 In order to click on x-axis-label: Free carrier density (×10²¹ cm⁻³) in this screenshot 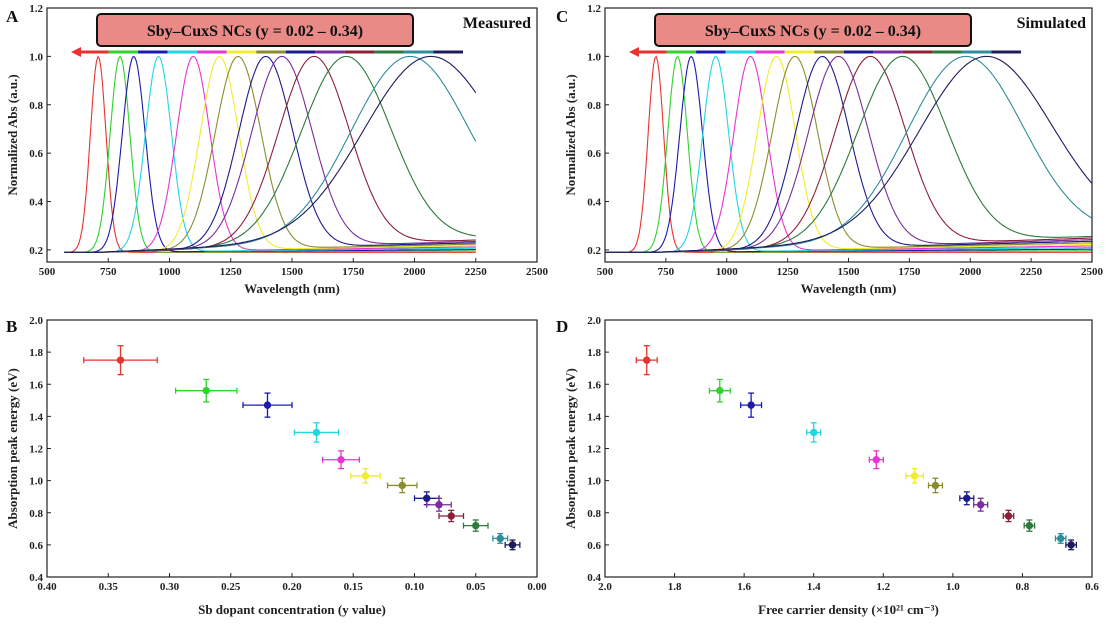, I will do `click(848, 609)`.